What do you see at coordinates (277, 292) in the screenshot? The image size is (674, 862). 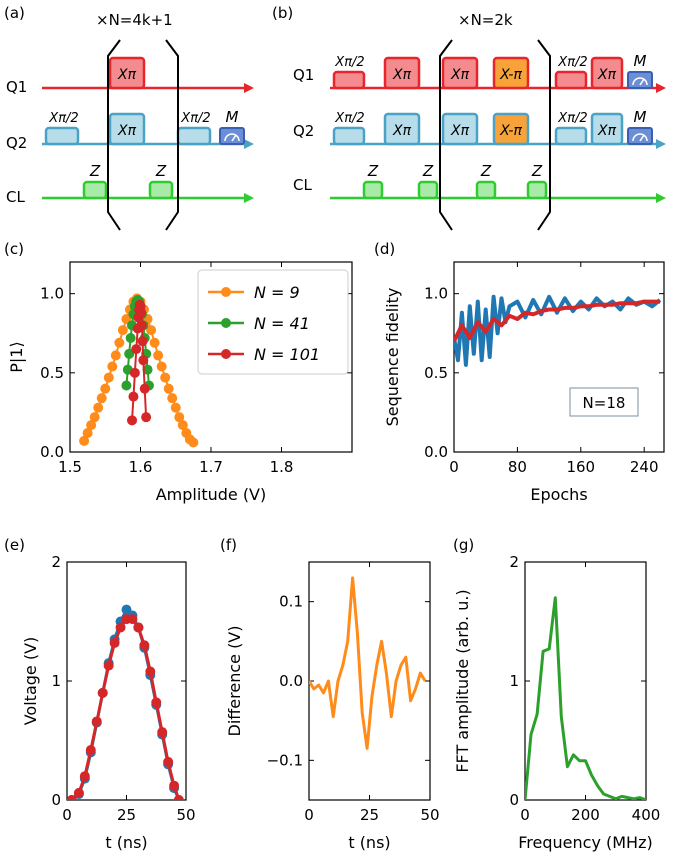 I see `legend-label-0: N = 9` at bounding box center [277, 292].